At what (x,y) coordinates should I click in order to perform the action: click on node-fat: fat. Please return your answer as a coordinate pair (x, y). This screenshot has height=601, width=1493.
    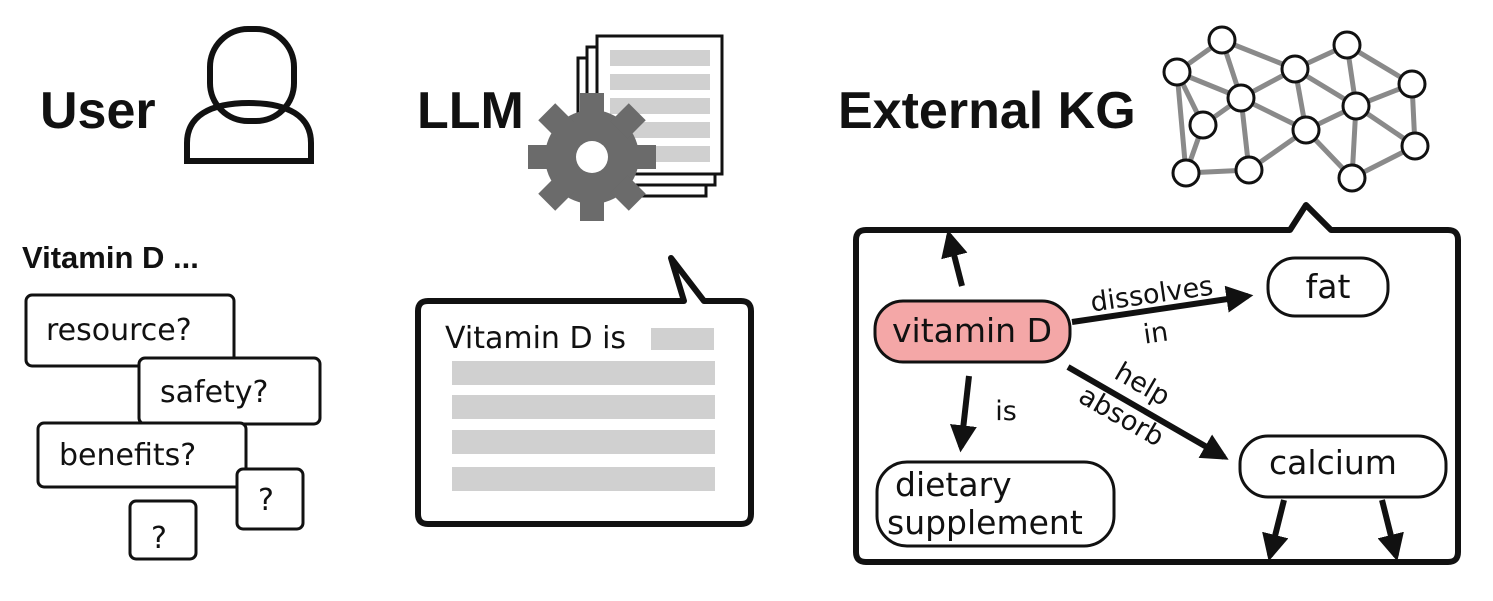
    Looking at the image, I should click on (1328, 287).